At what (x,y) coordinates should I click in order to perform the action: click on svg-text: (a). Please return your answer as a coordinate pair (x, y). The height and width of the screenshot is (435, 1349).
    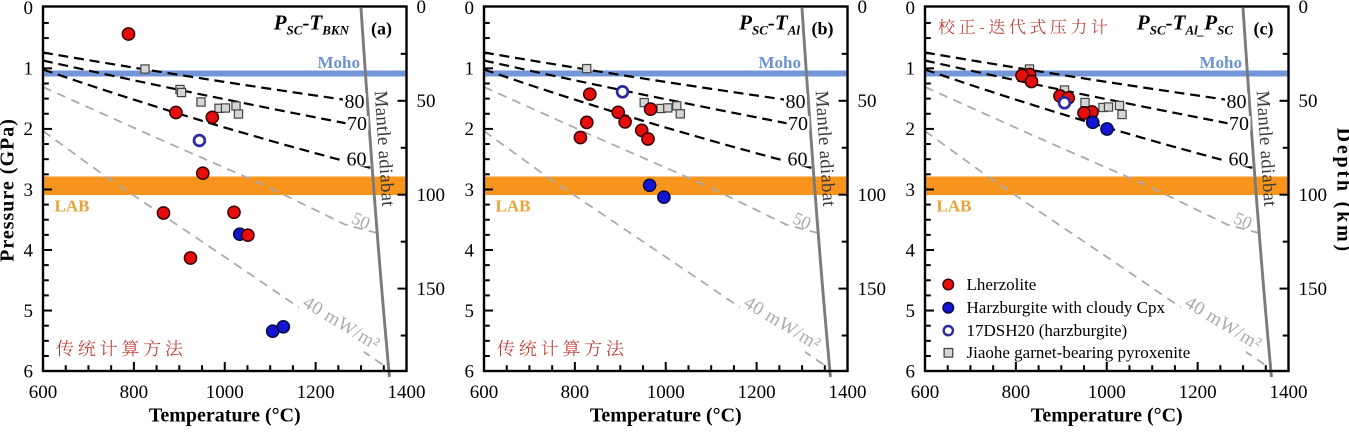
    Looking at the image, I should click on (381, 28).